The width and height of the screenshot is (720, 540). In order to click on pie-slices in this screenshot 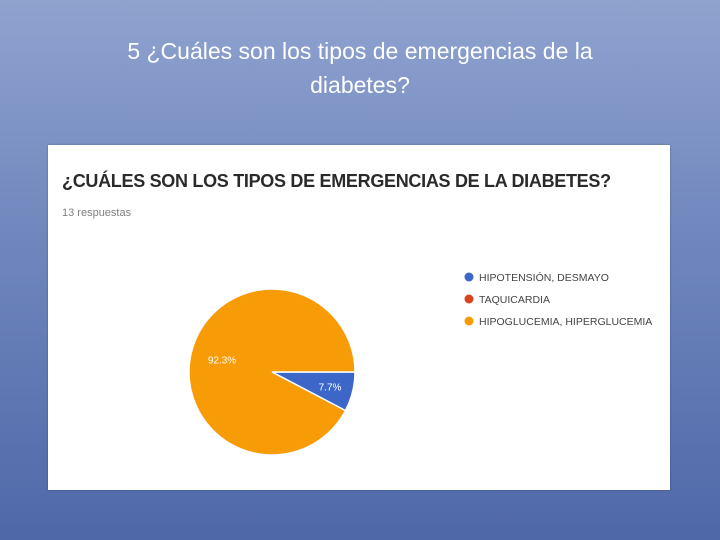, I will do `click(272, 372)`.